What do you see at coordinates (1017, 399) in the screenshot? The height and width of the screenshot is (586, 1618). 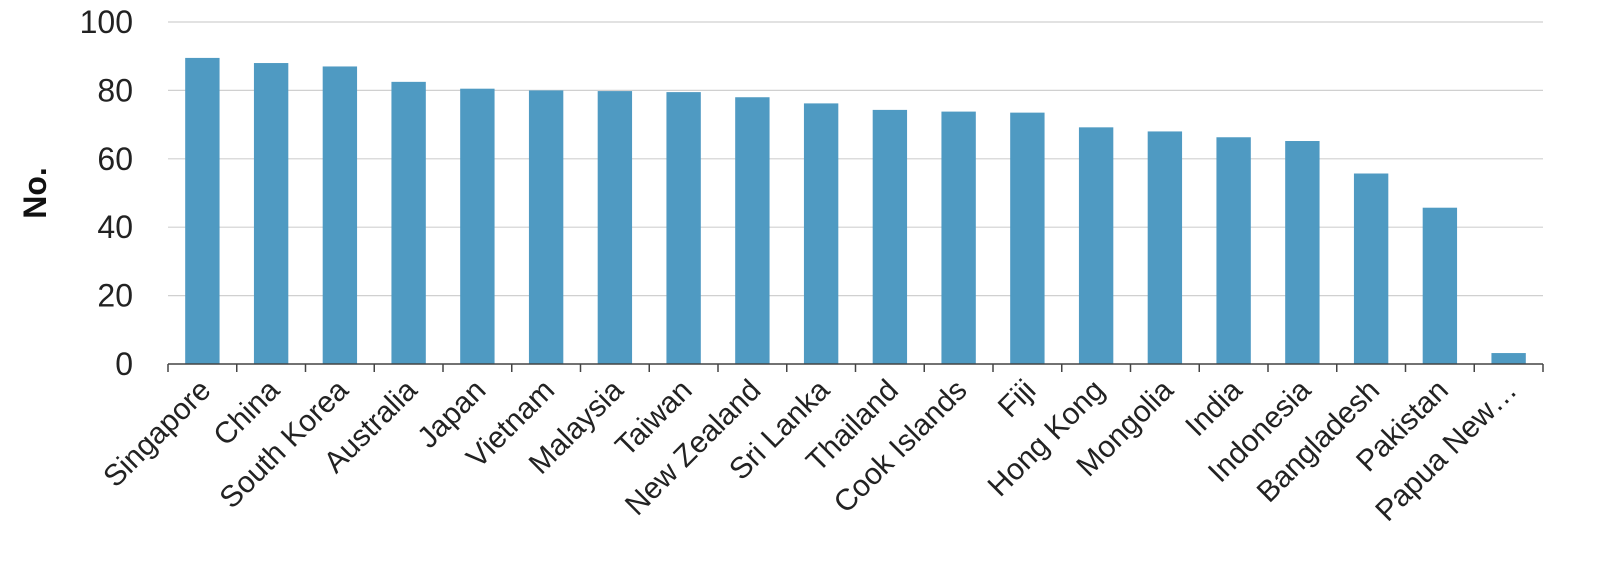 I see `x-tick-label: Fiji` at bounding box center [1017, 399].